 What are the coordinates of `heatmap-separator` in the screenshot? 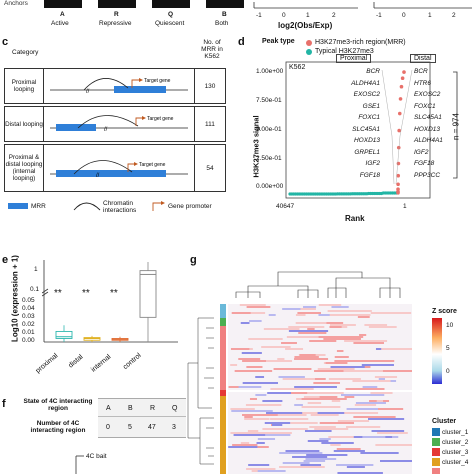 It's located at (320, 391).